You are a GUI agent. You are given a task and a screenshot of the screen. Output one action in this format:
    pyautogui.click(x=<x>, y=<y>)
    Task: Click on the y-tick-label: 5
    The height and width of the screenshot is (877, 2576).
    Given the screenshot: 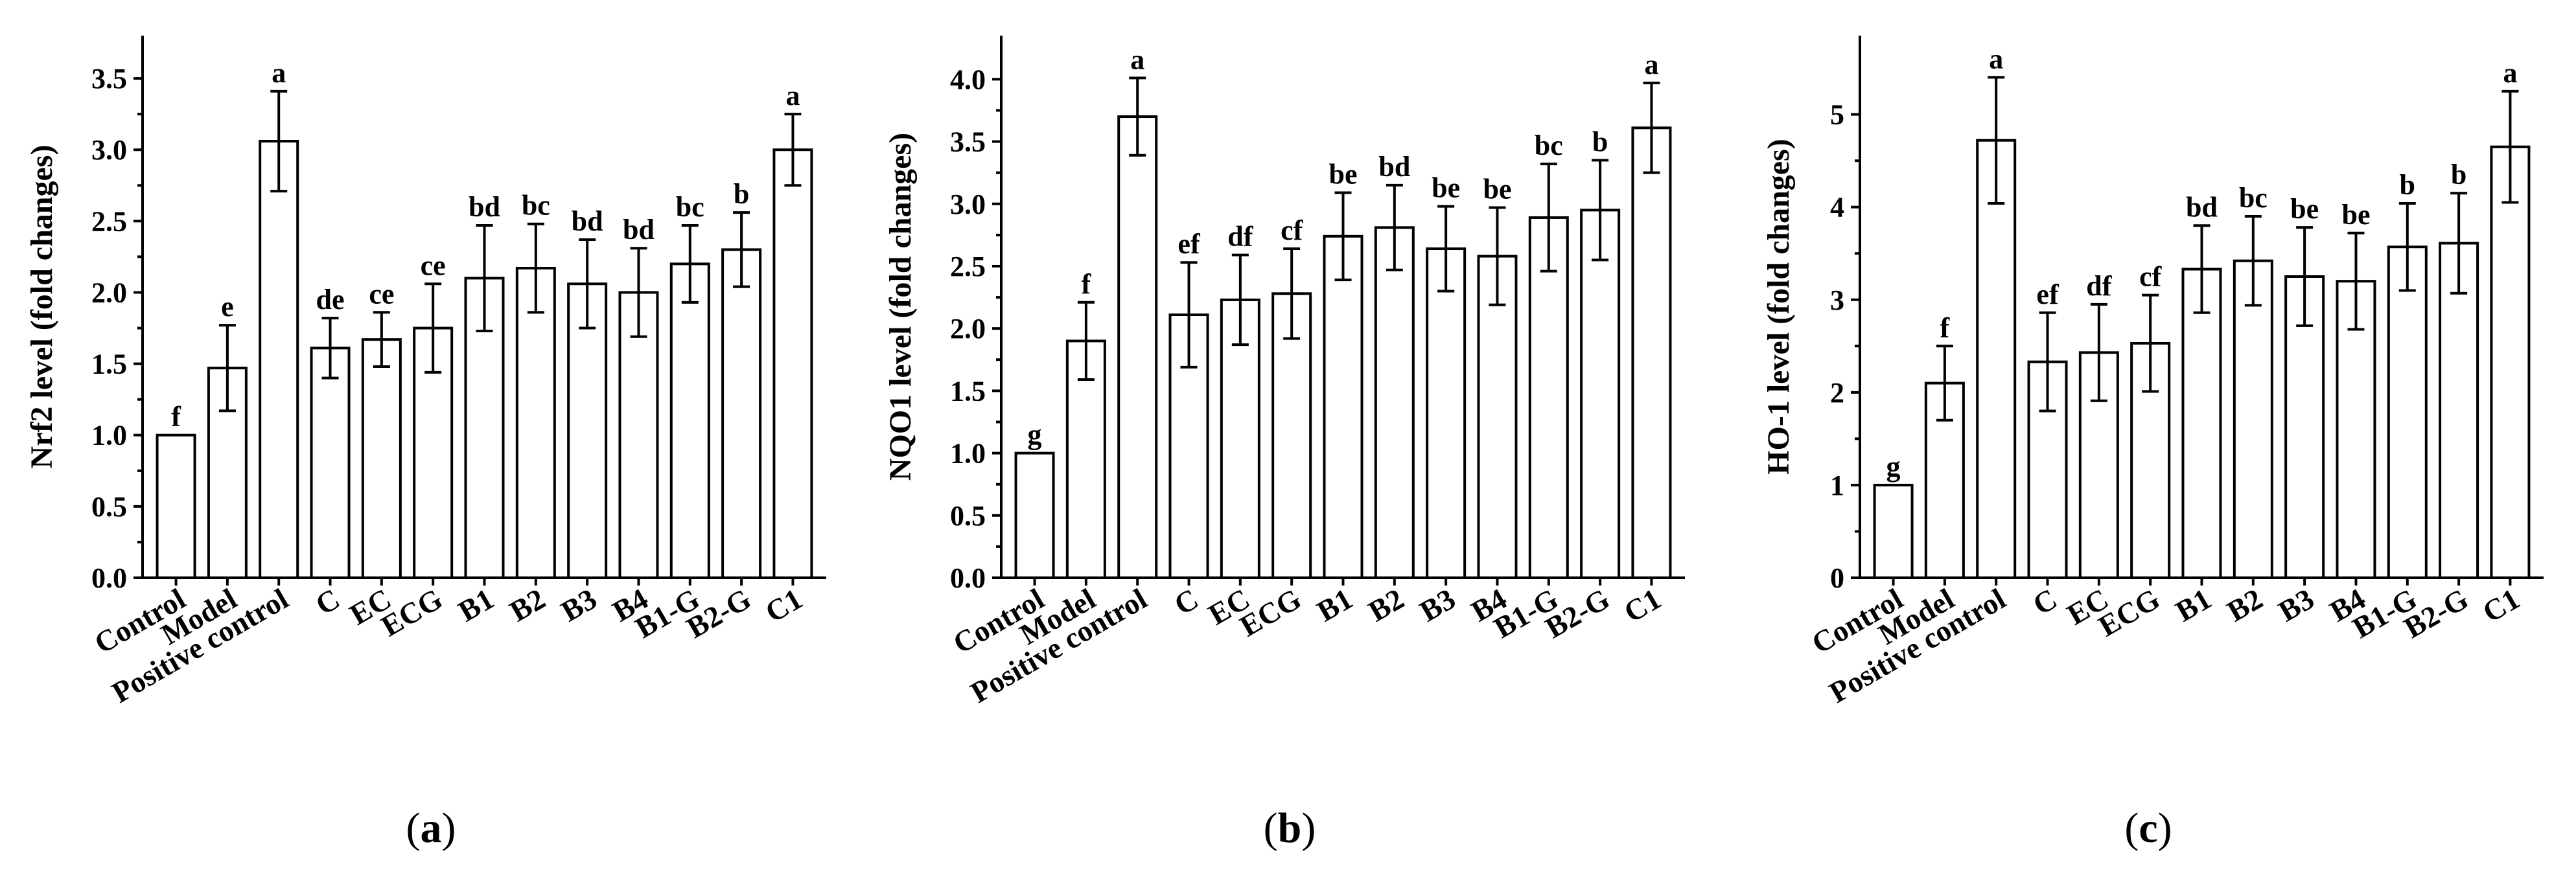 What is the action you would take?
    pyautogui.click(x=1837, y=115)
    